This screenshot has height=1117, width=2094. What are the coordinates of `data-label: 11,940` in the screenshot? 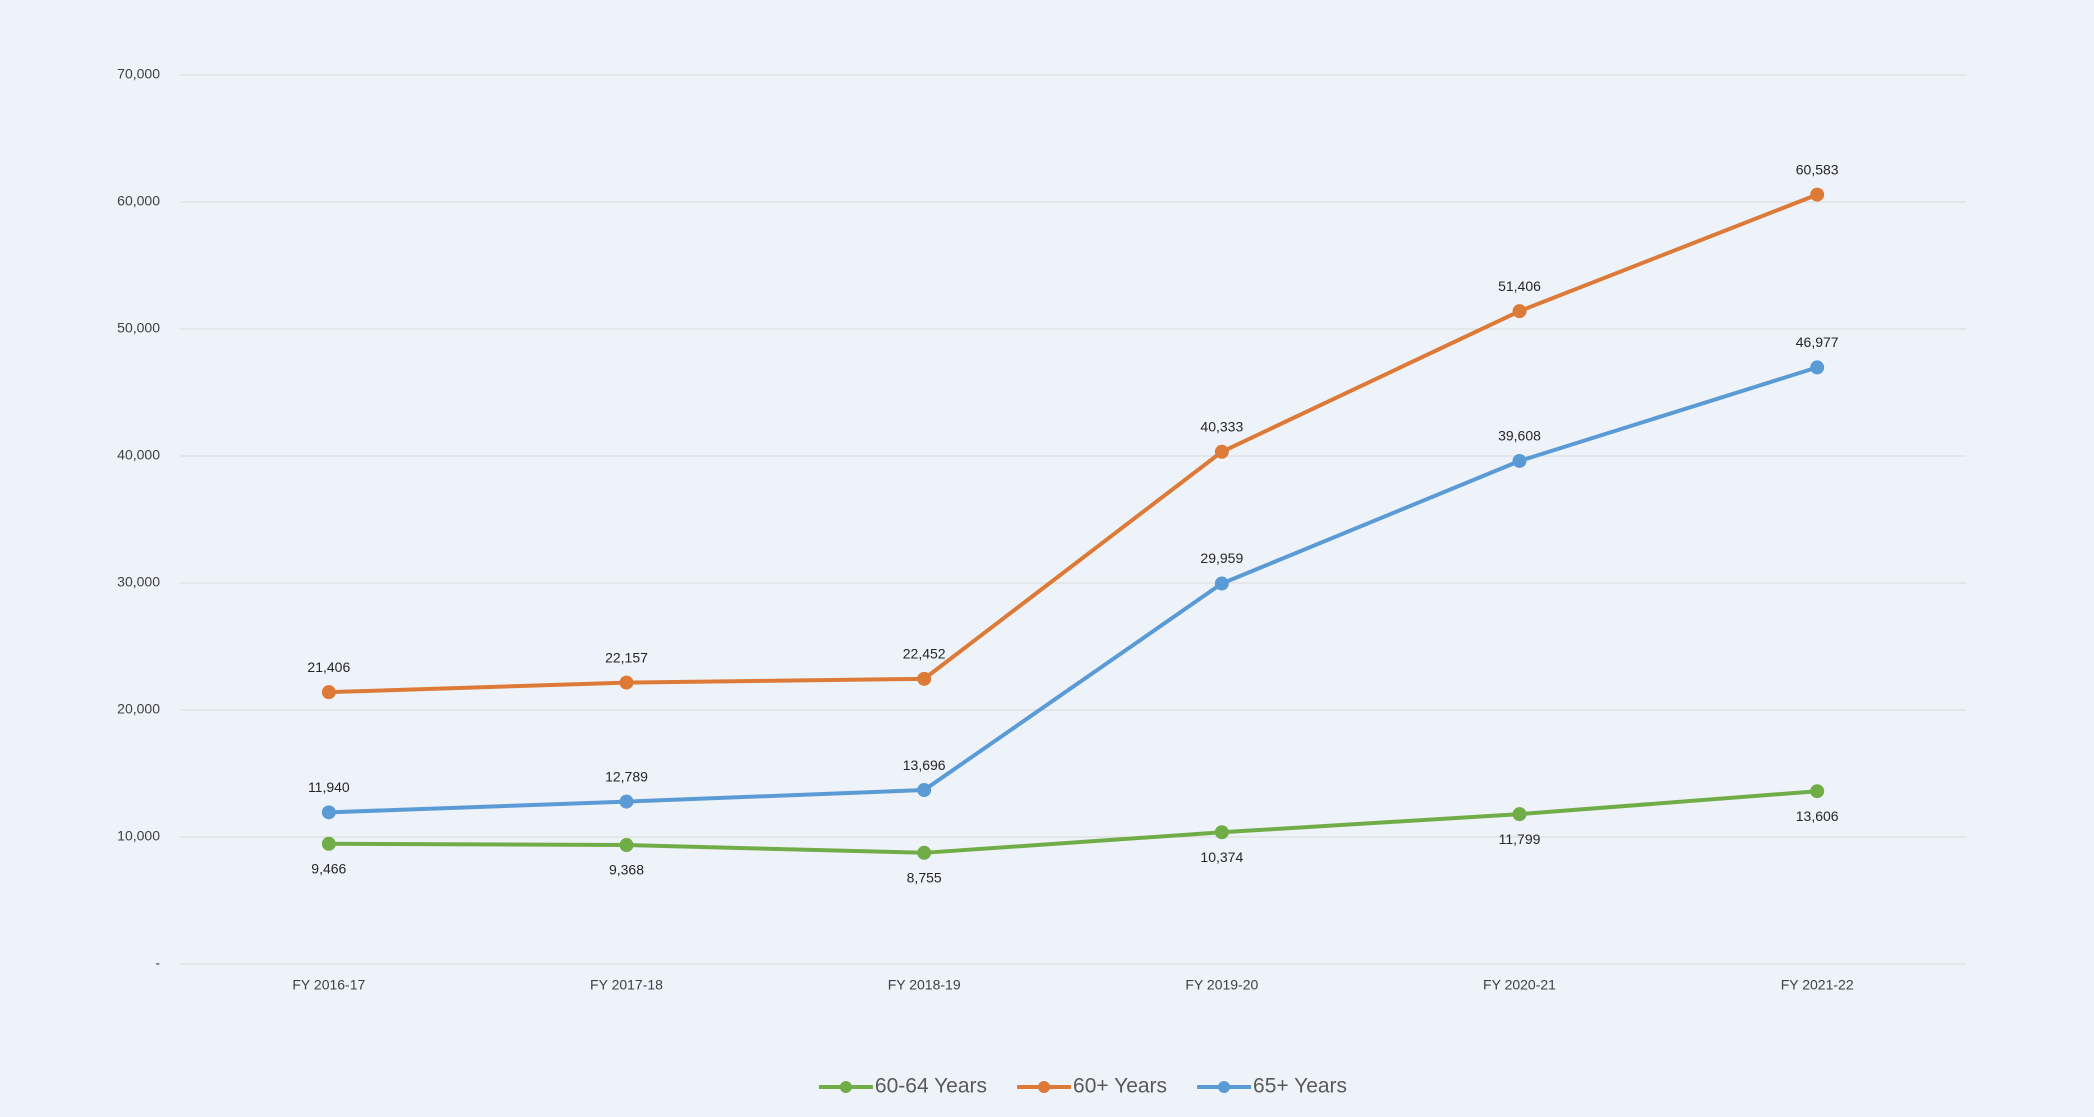 It's located at (329, 787).